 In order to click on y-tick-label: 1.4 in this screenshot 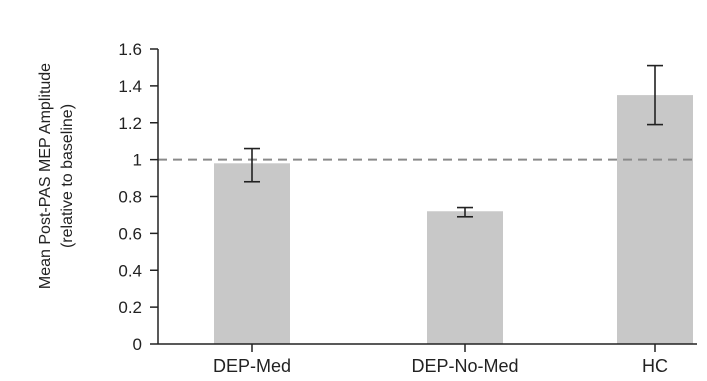, I will do `click(130, 86)`.